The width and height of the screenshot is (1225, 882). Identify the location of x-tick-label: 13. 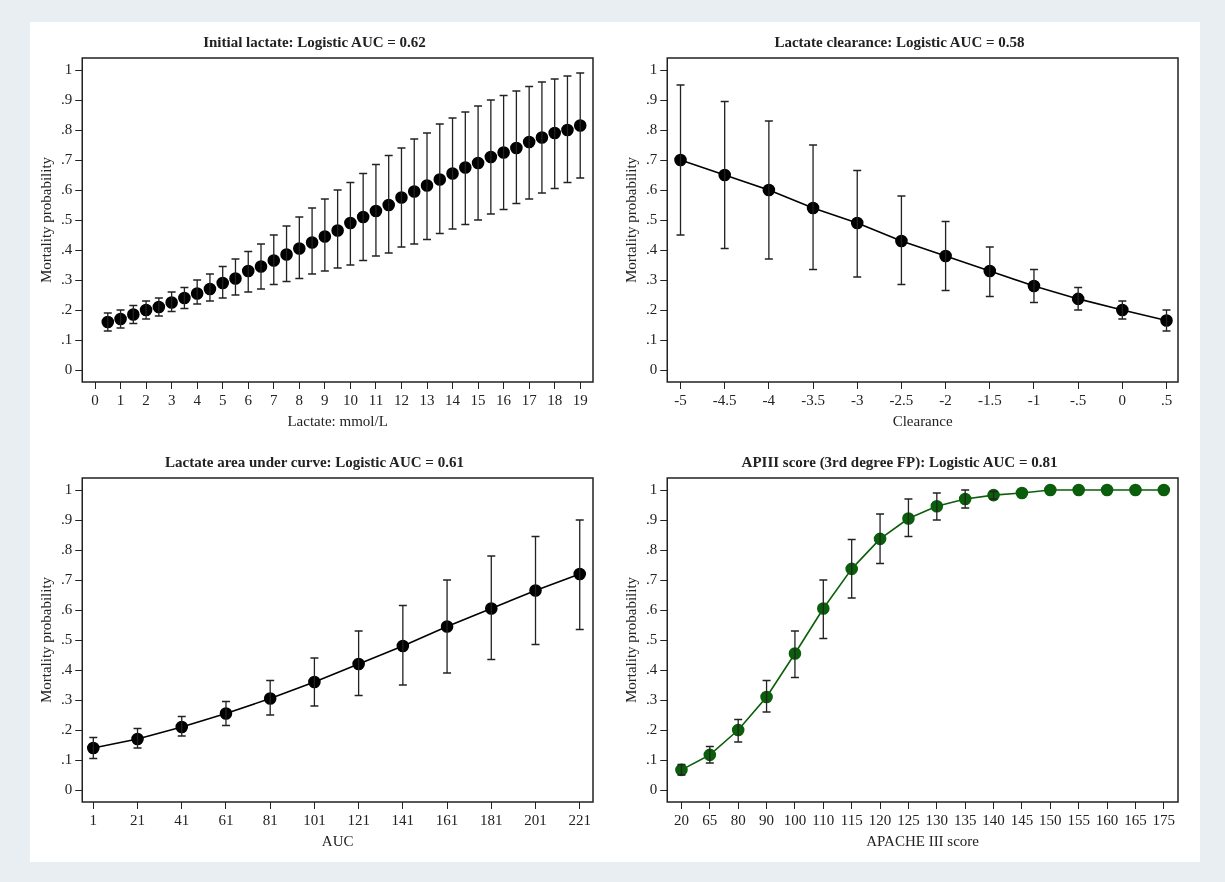
(427, 399).